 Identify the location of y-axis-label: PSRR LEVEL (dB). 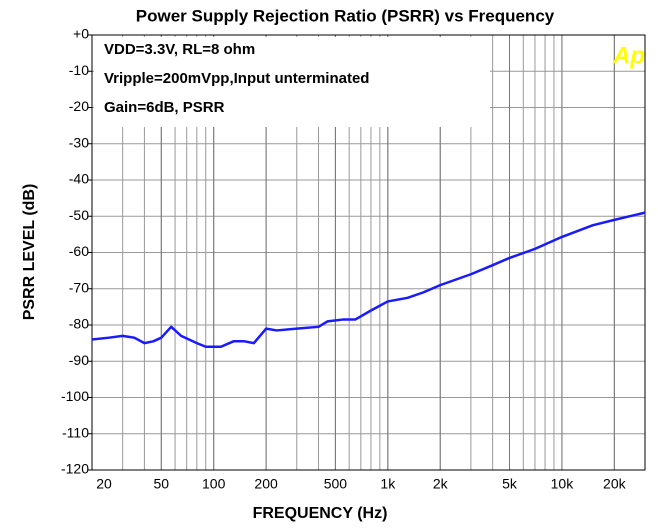
(29, 252).